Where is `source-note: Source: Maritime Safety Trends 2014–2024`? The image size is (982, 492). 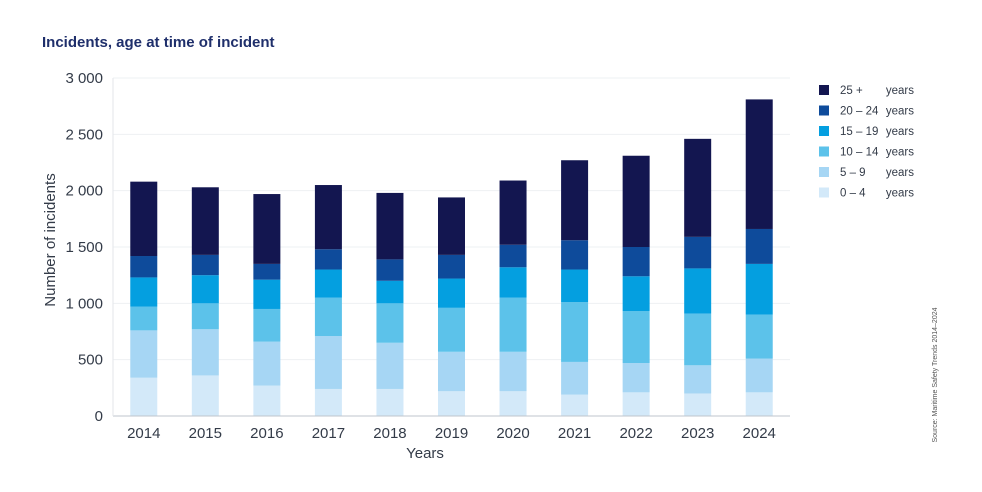 source-note: Source: Maritime Safety Trends 2014–2024 is located at coordinates (935, 374).